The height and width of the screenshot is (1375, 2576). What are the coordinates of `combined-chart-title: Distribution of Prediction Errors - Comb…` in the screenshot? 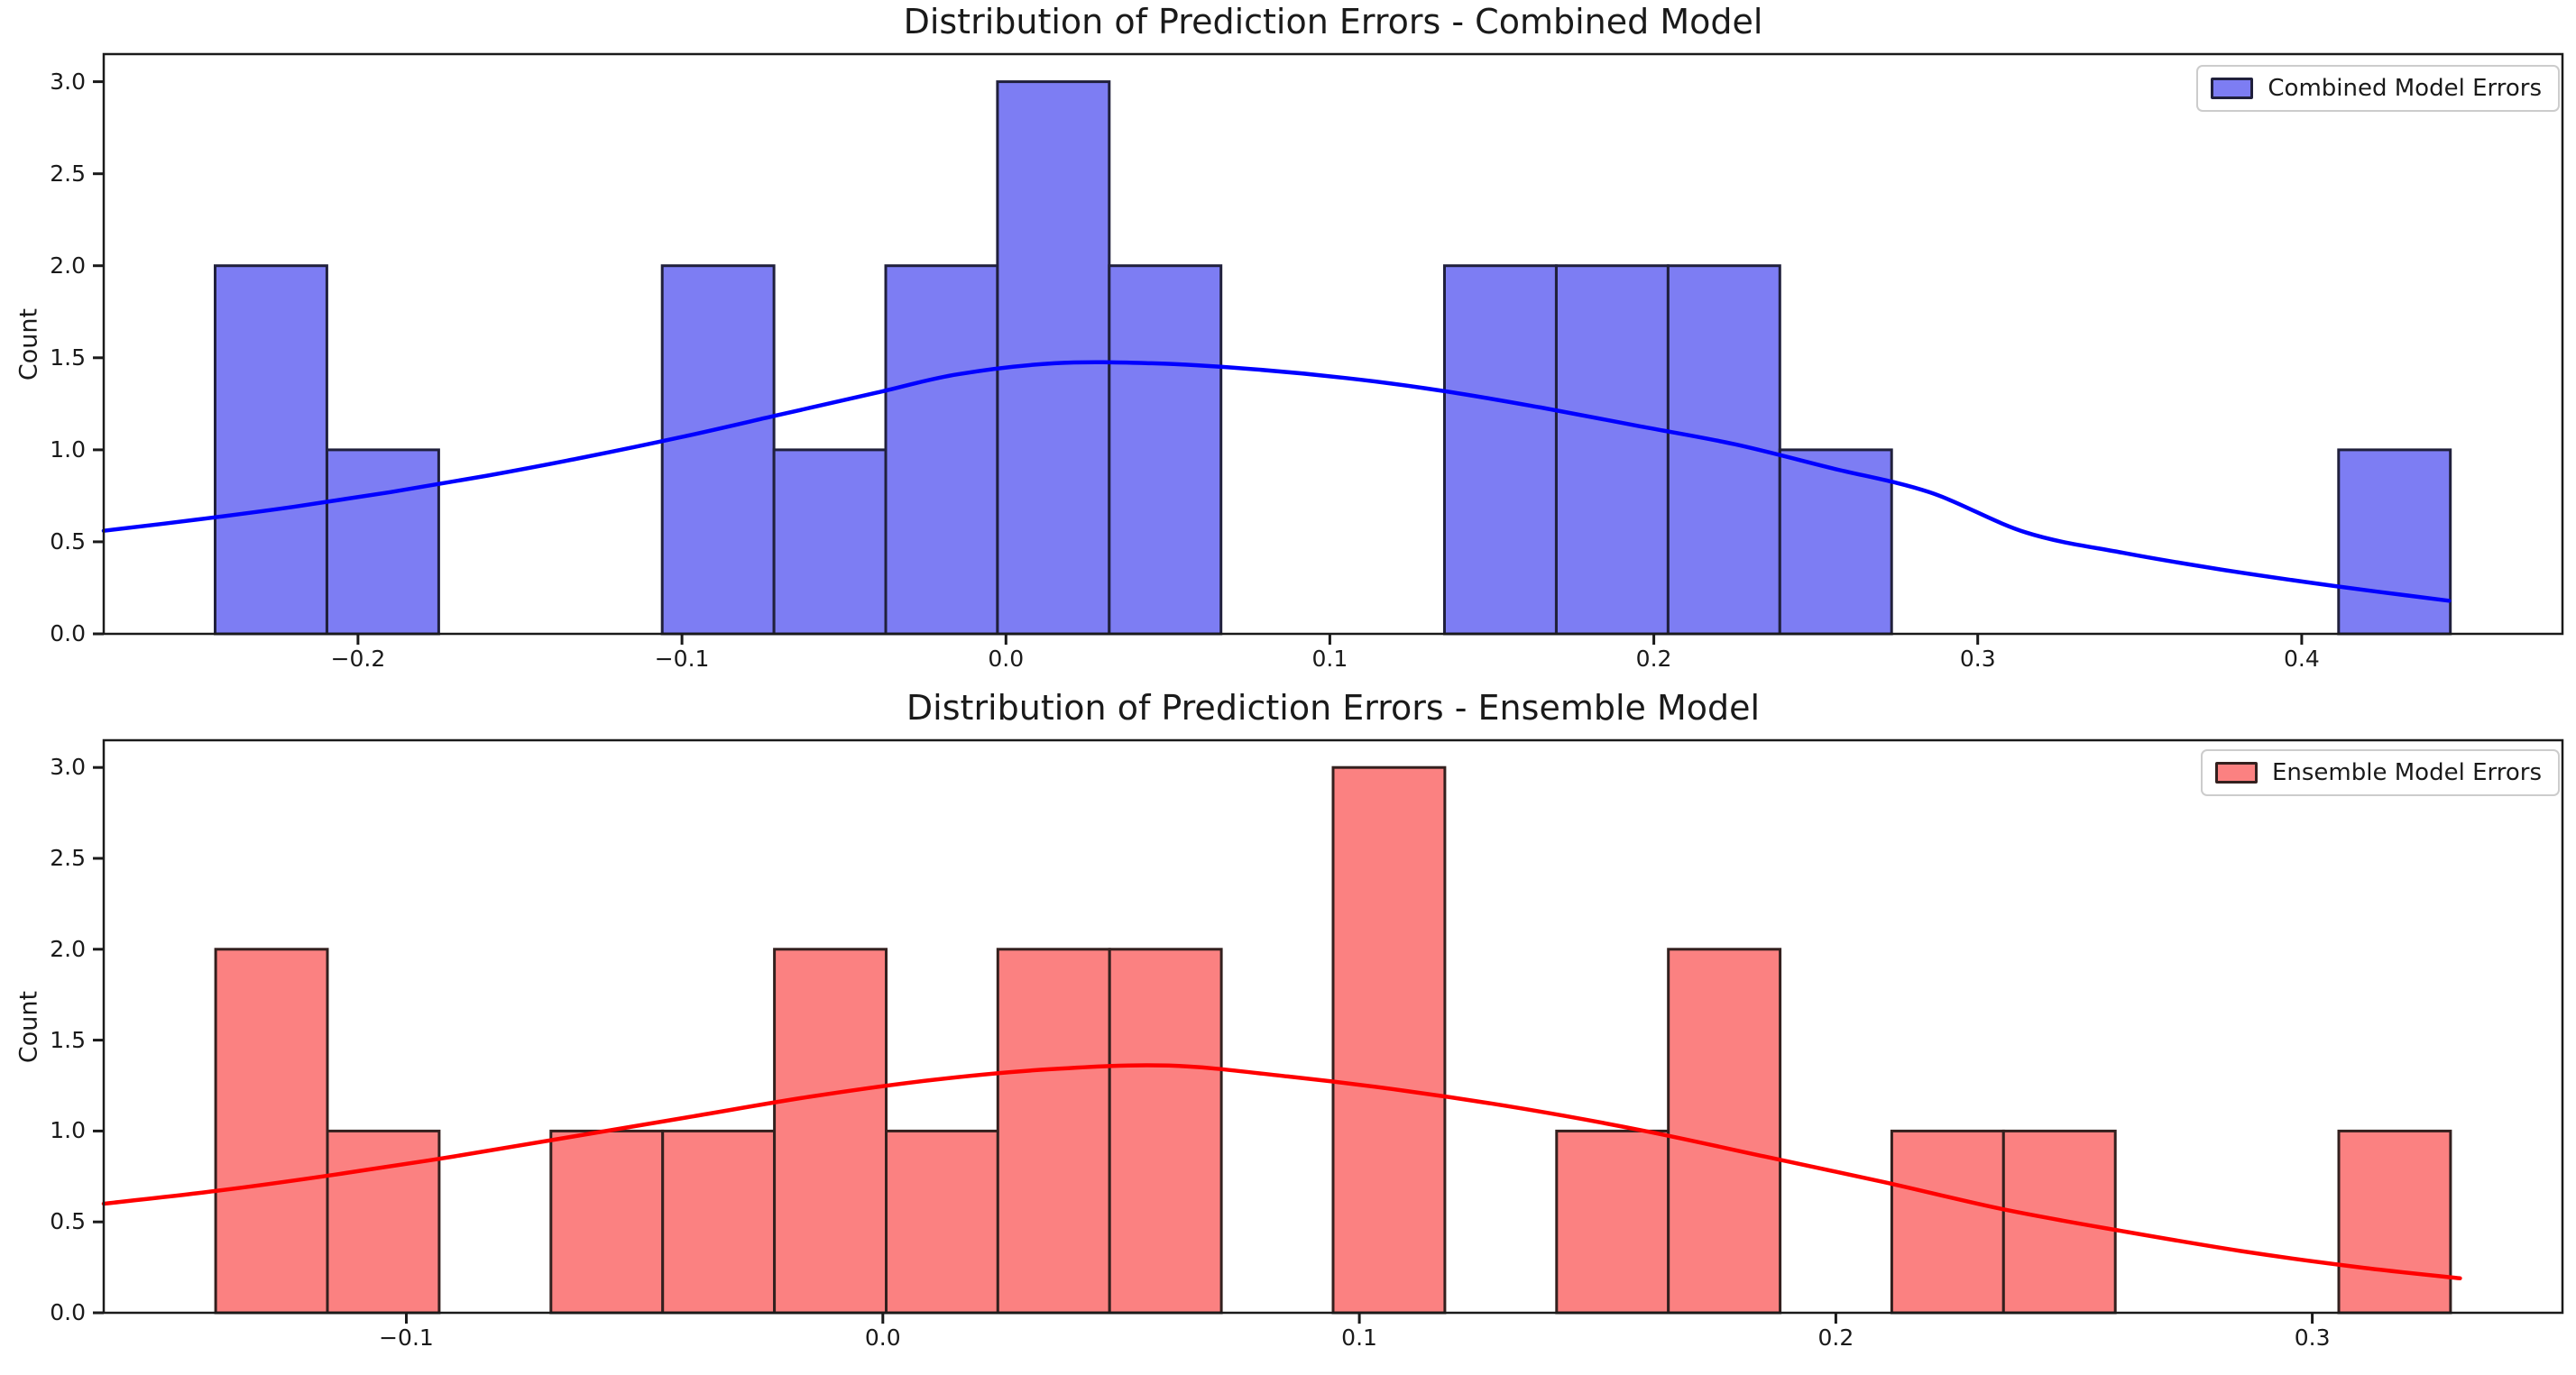 It's located at (1333, 22).